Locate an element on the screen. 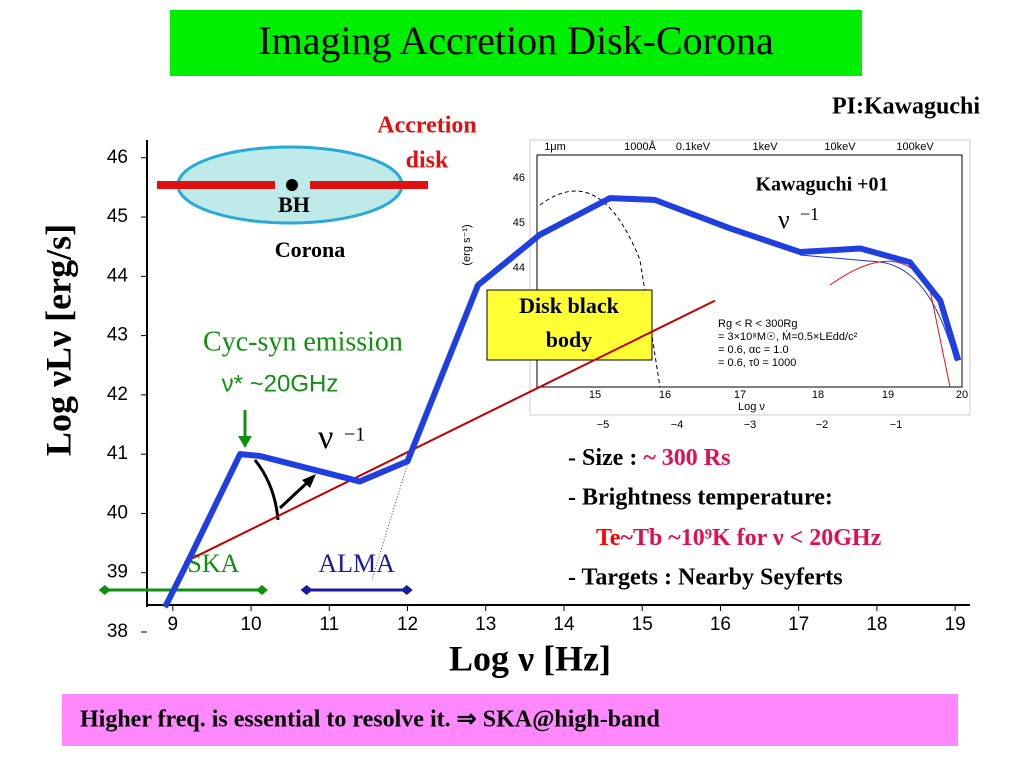 This screenshot has width=1024, height=768. dotted-line is located at coordinates (390, 521).